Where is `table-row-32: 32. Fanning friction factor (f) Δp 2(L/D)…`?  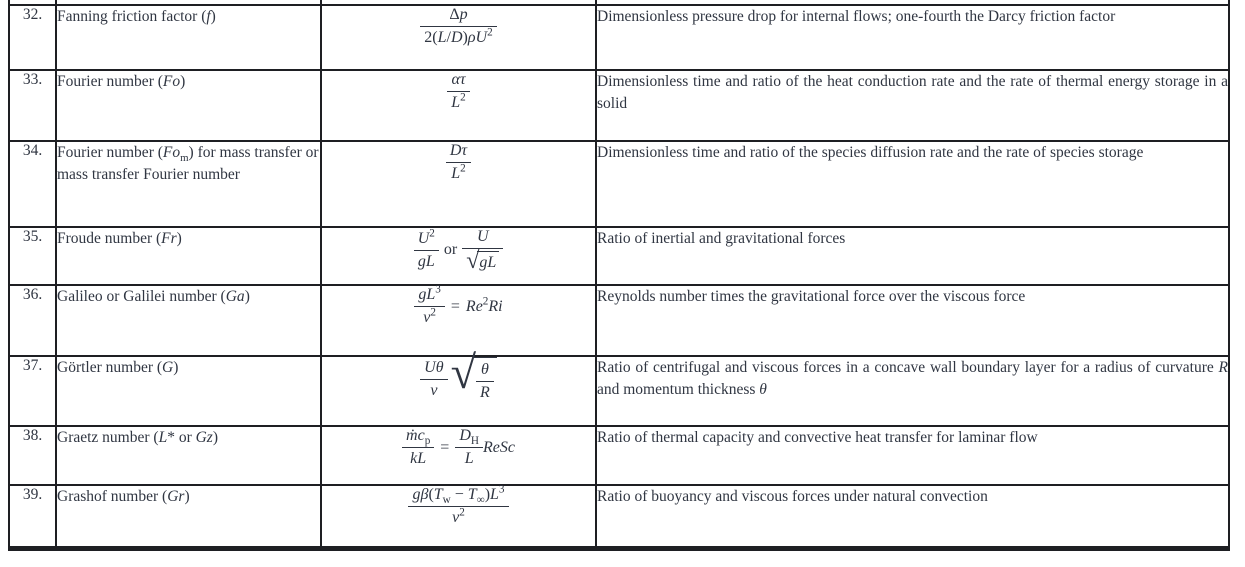
table-row-32: 32. Fanning friction factor (f) Δp 2(L/D)… is located at coordinates (619, 37).